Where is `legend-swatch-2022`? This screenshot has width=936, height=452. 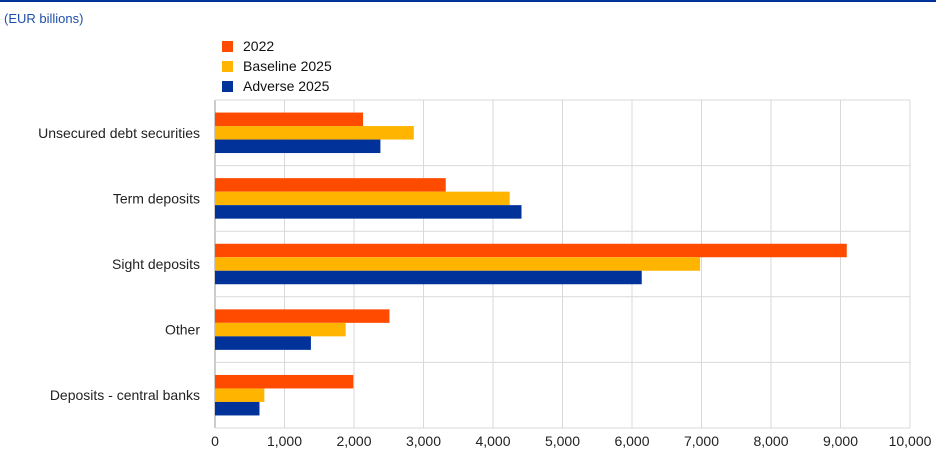
legend-swatch-2022 is located at coordinates (227, 46).